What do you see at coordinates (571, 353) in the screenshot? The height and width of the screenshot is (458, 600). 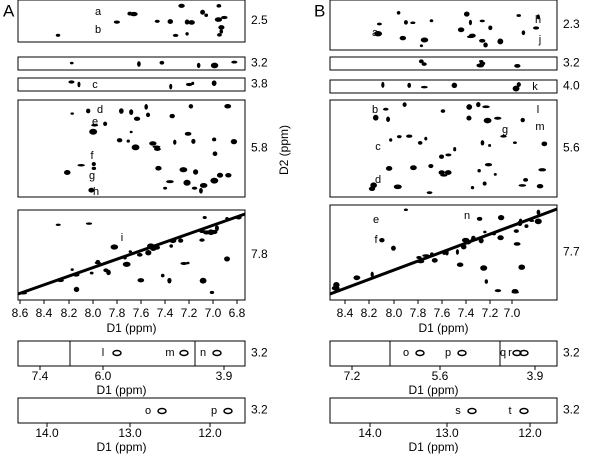 I see `ppm-label: 3.2` at bounding box center [571, 353].